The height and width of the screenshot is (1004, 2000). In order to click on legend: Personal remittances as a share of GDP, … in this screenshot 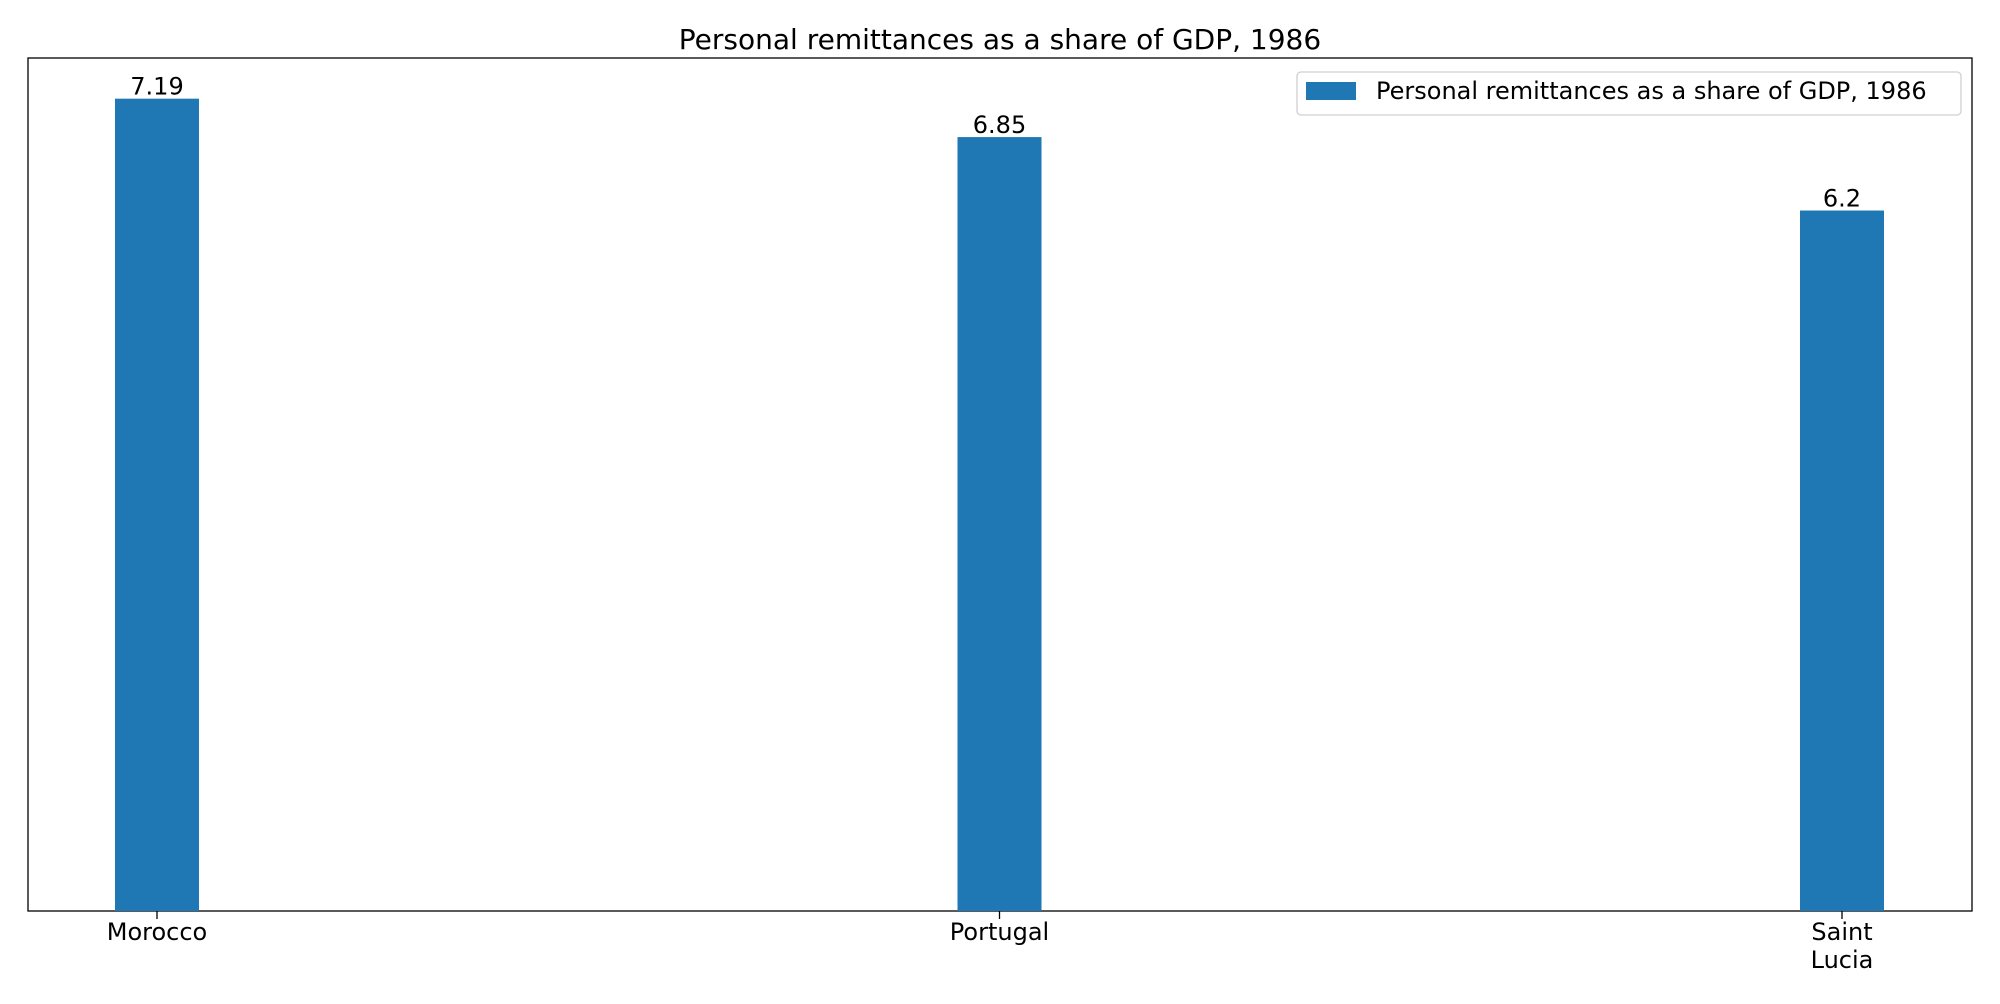, I will do `click(1629, 93)`.